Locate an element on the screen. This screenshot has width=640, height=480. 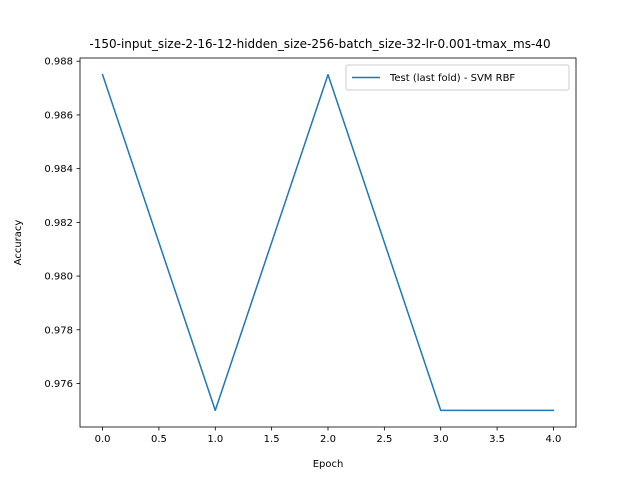
legend-series-label: Test (last fold) - SVM RBF is located at coordinates (452, 78).